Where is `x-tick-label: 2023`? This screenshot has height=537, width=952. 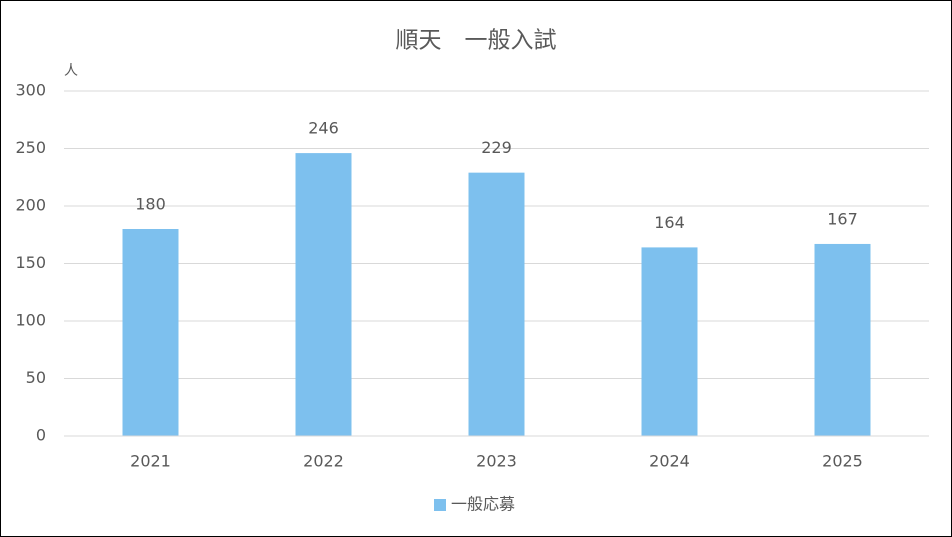
x-tick-label: 2023 is located at coordinates (496, 461).